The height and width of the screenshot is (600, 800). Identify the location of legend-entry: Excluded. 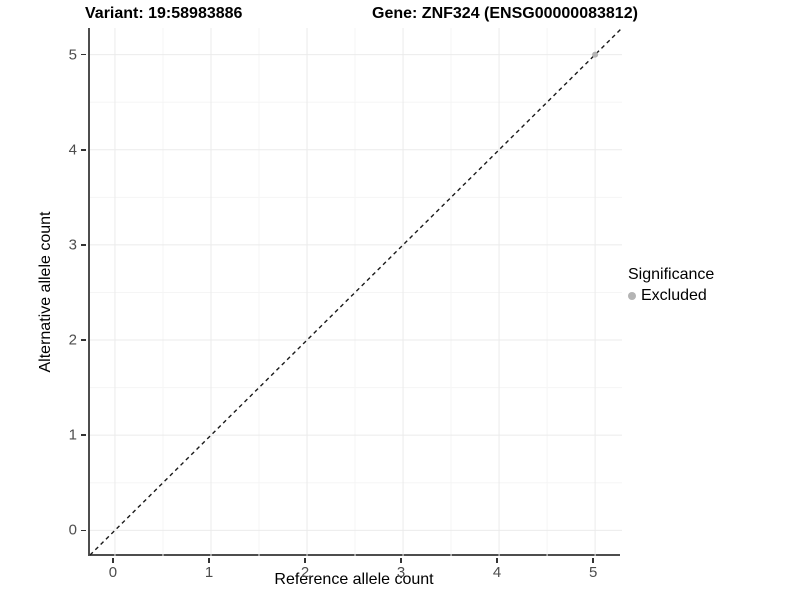
(671, 296).